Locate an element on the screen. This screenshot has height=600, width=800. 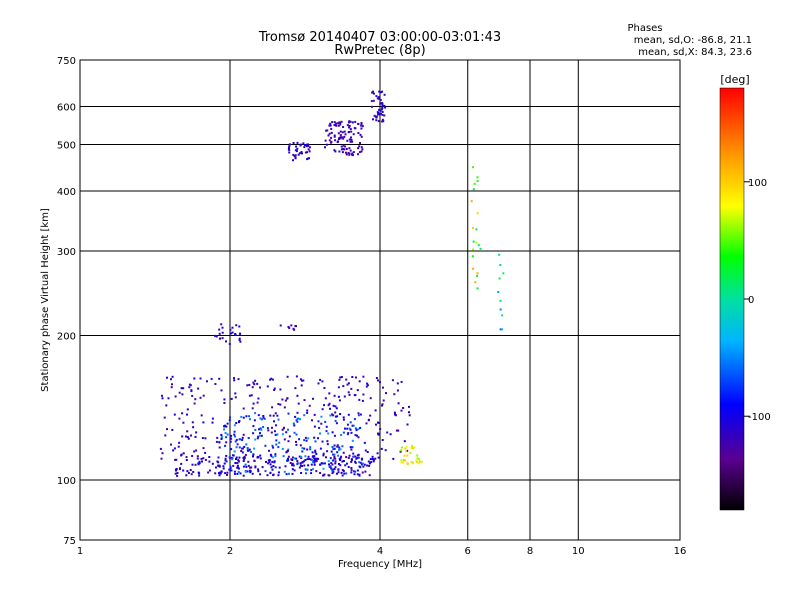
y-tick-label: 100 is located at coordinates (66, 481).